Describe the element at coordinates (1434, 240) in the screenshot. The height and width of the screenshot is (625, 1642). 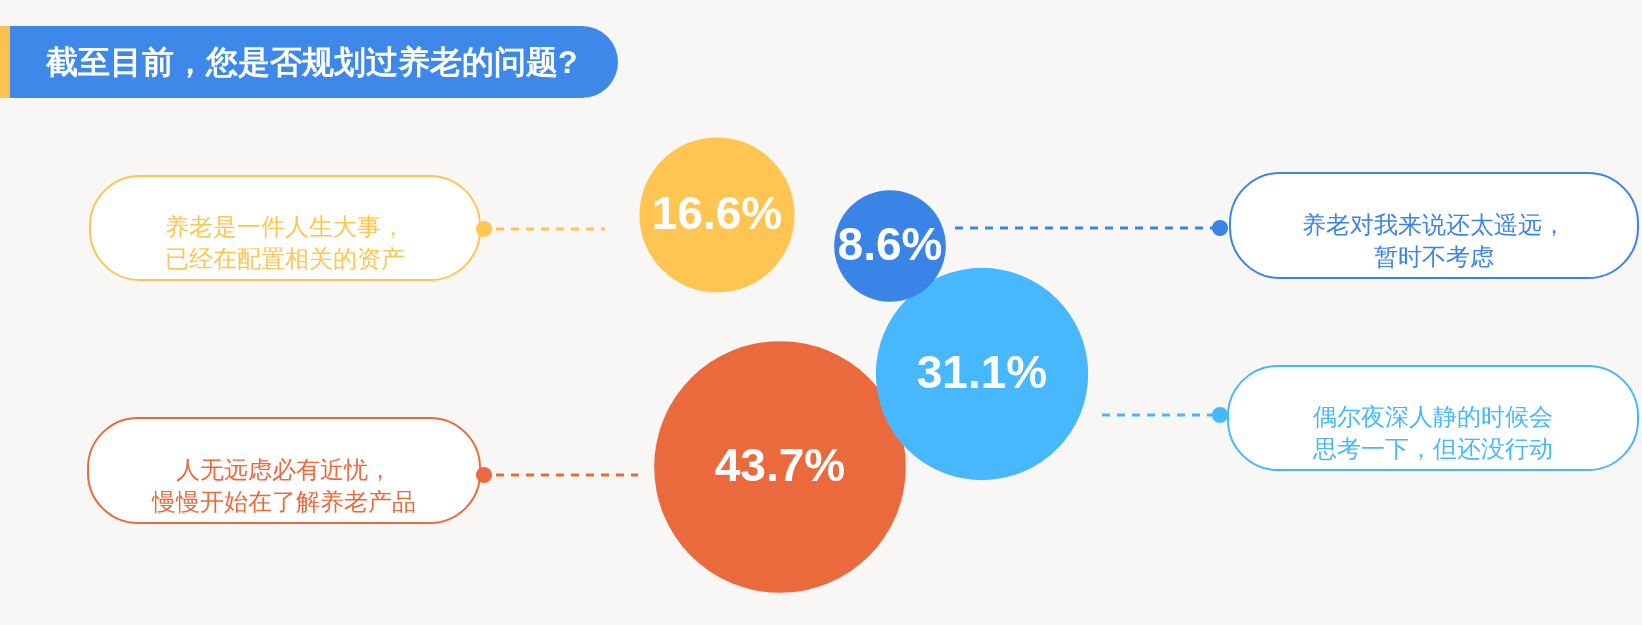
I see `category-label: 养老对我来说还太遥远，暂时不考虑` at that location.